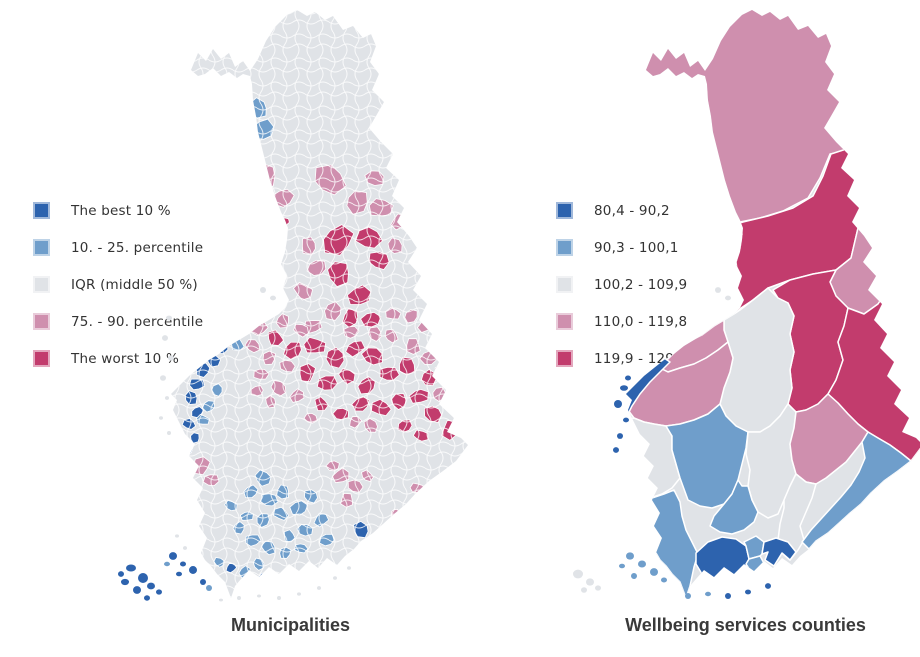  I want to click on legend-item-good: 10. - 25. percentile, so click(118, 247).